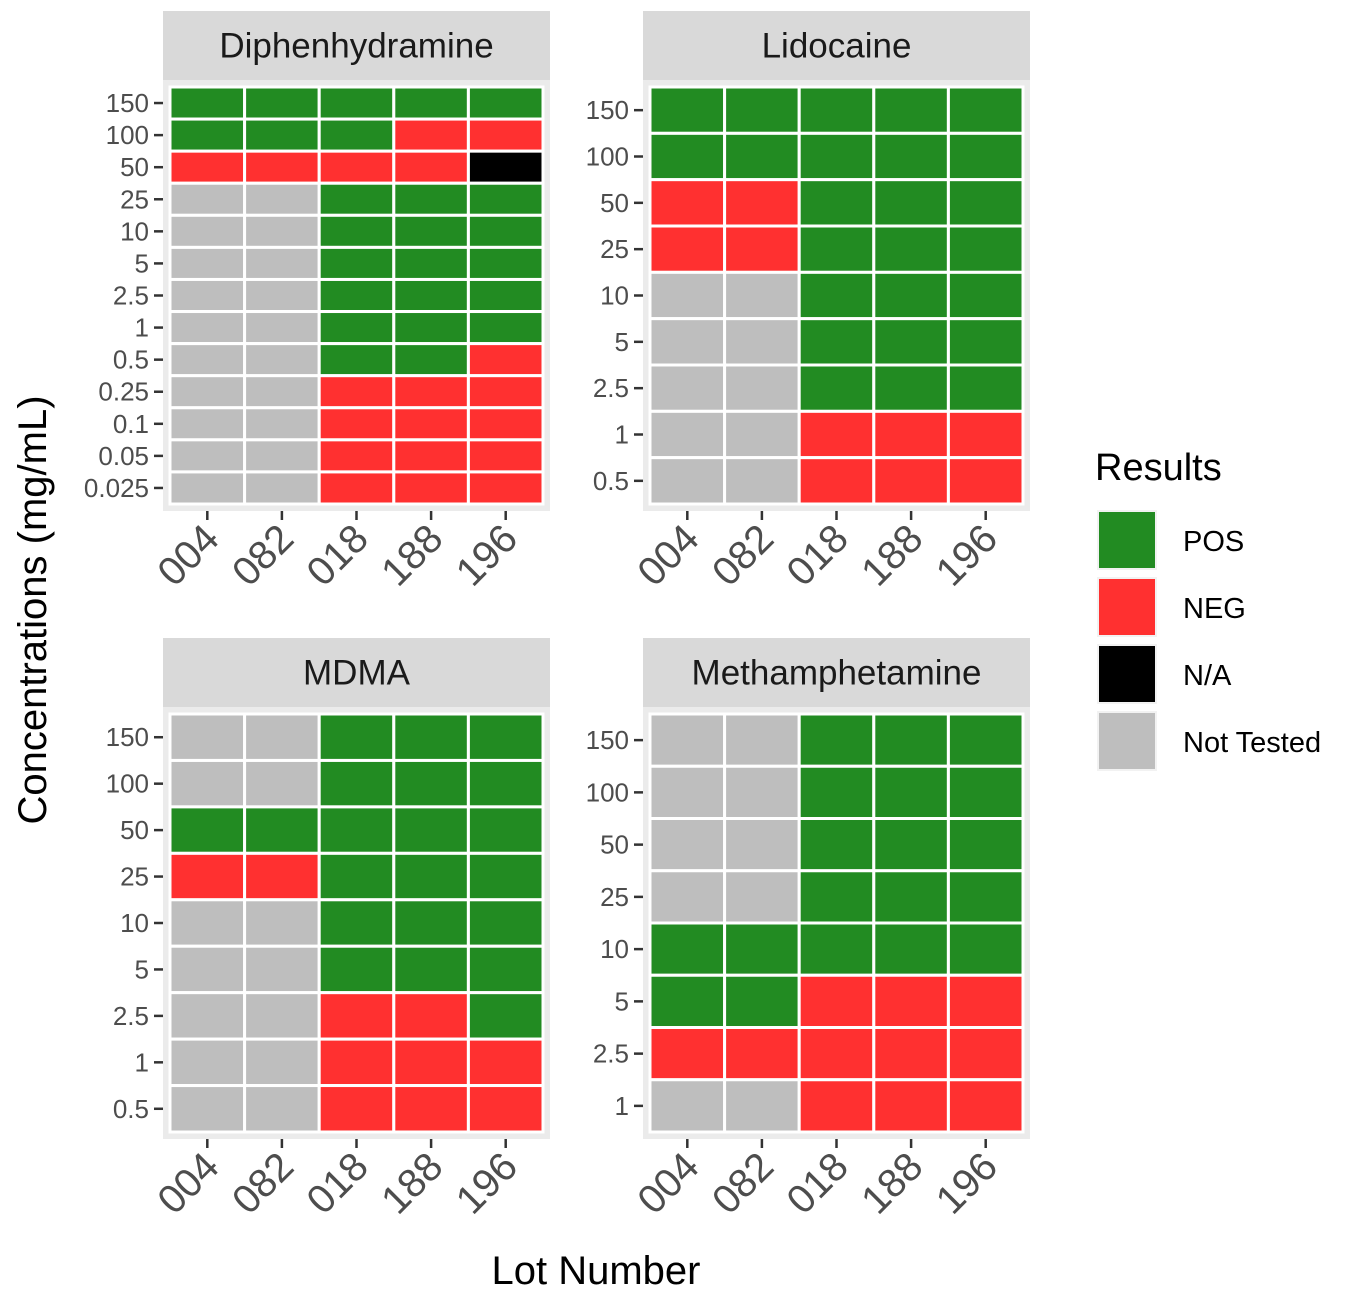 This screenshot has height=1291, width=1353. What do you see at coordinates (142, 969) in the screenshot?
I see `y-tick-label: 5` at bounding box center [142, 969].